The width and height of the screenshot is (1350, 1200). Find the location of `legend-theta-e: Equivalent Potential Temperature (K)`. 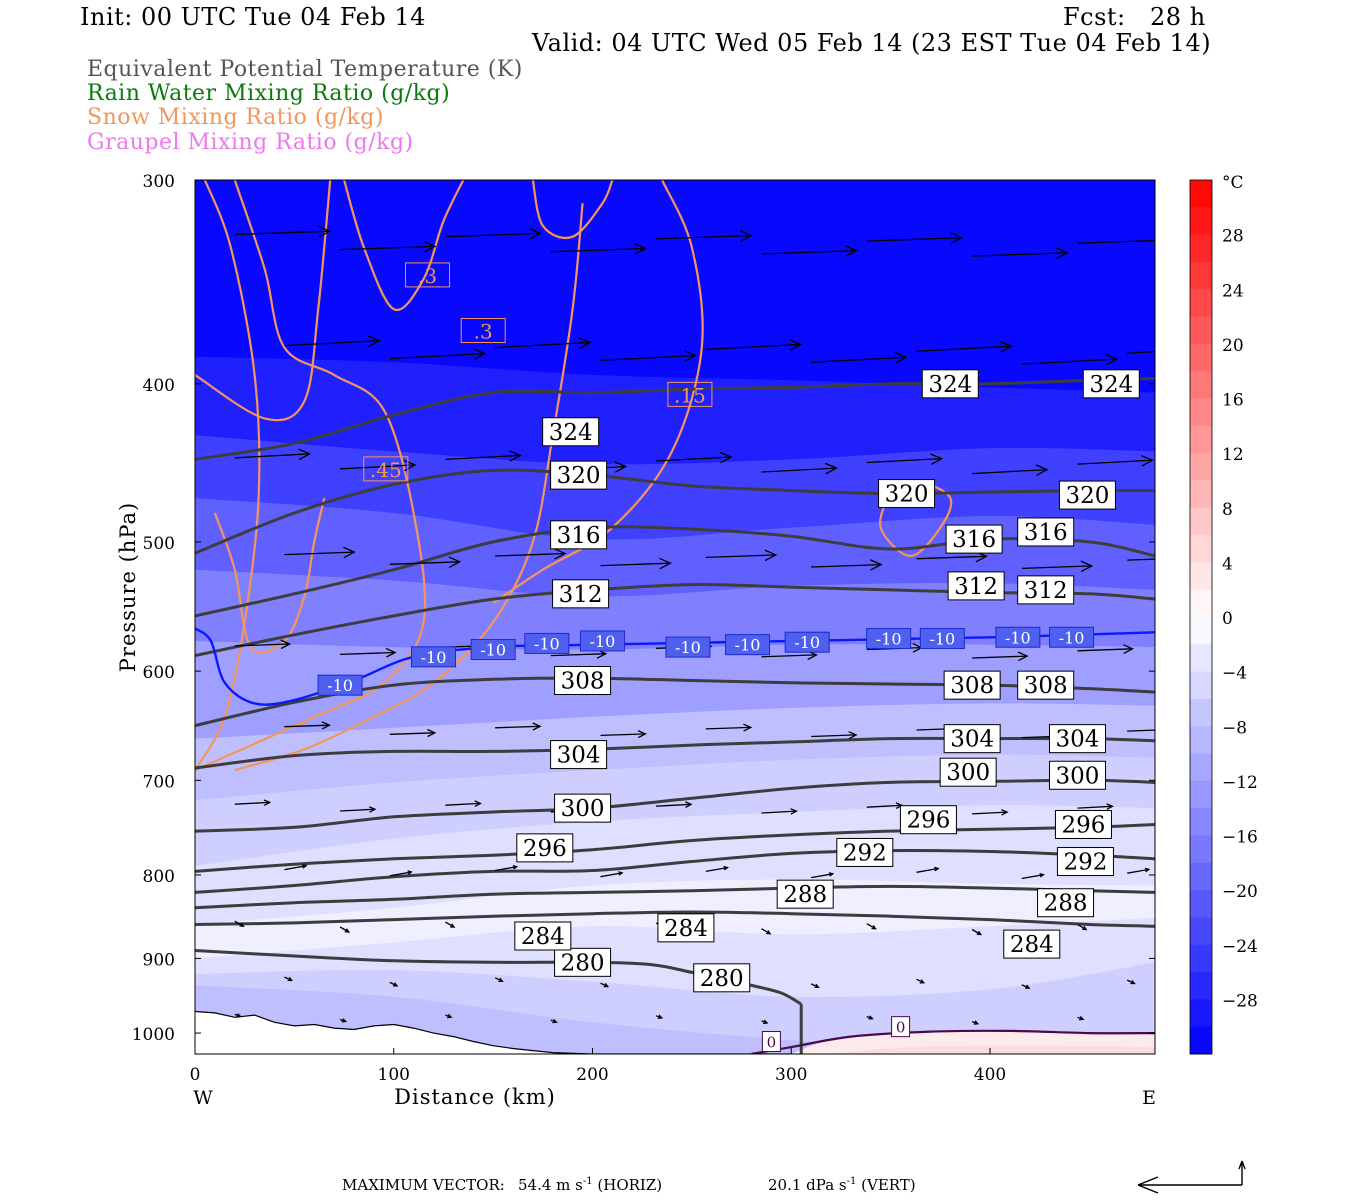

legend-theta-e: Equivalent Potential Temperature (K) is located at coordinates (305, 69).